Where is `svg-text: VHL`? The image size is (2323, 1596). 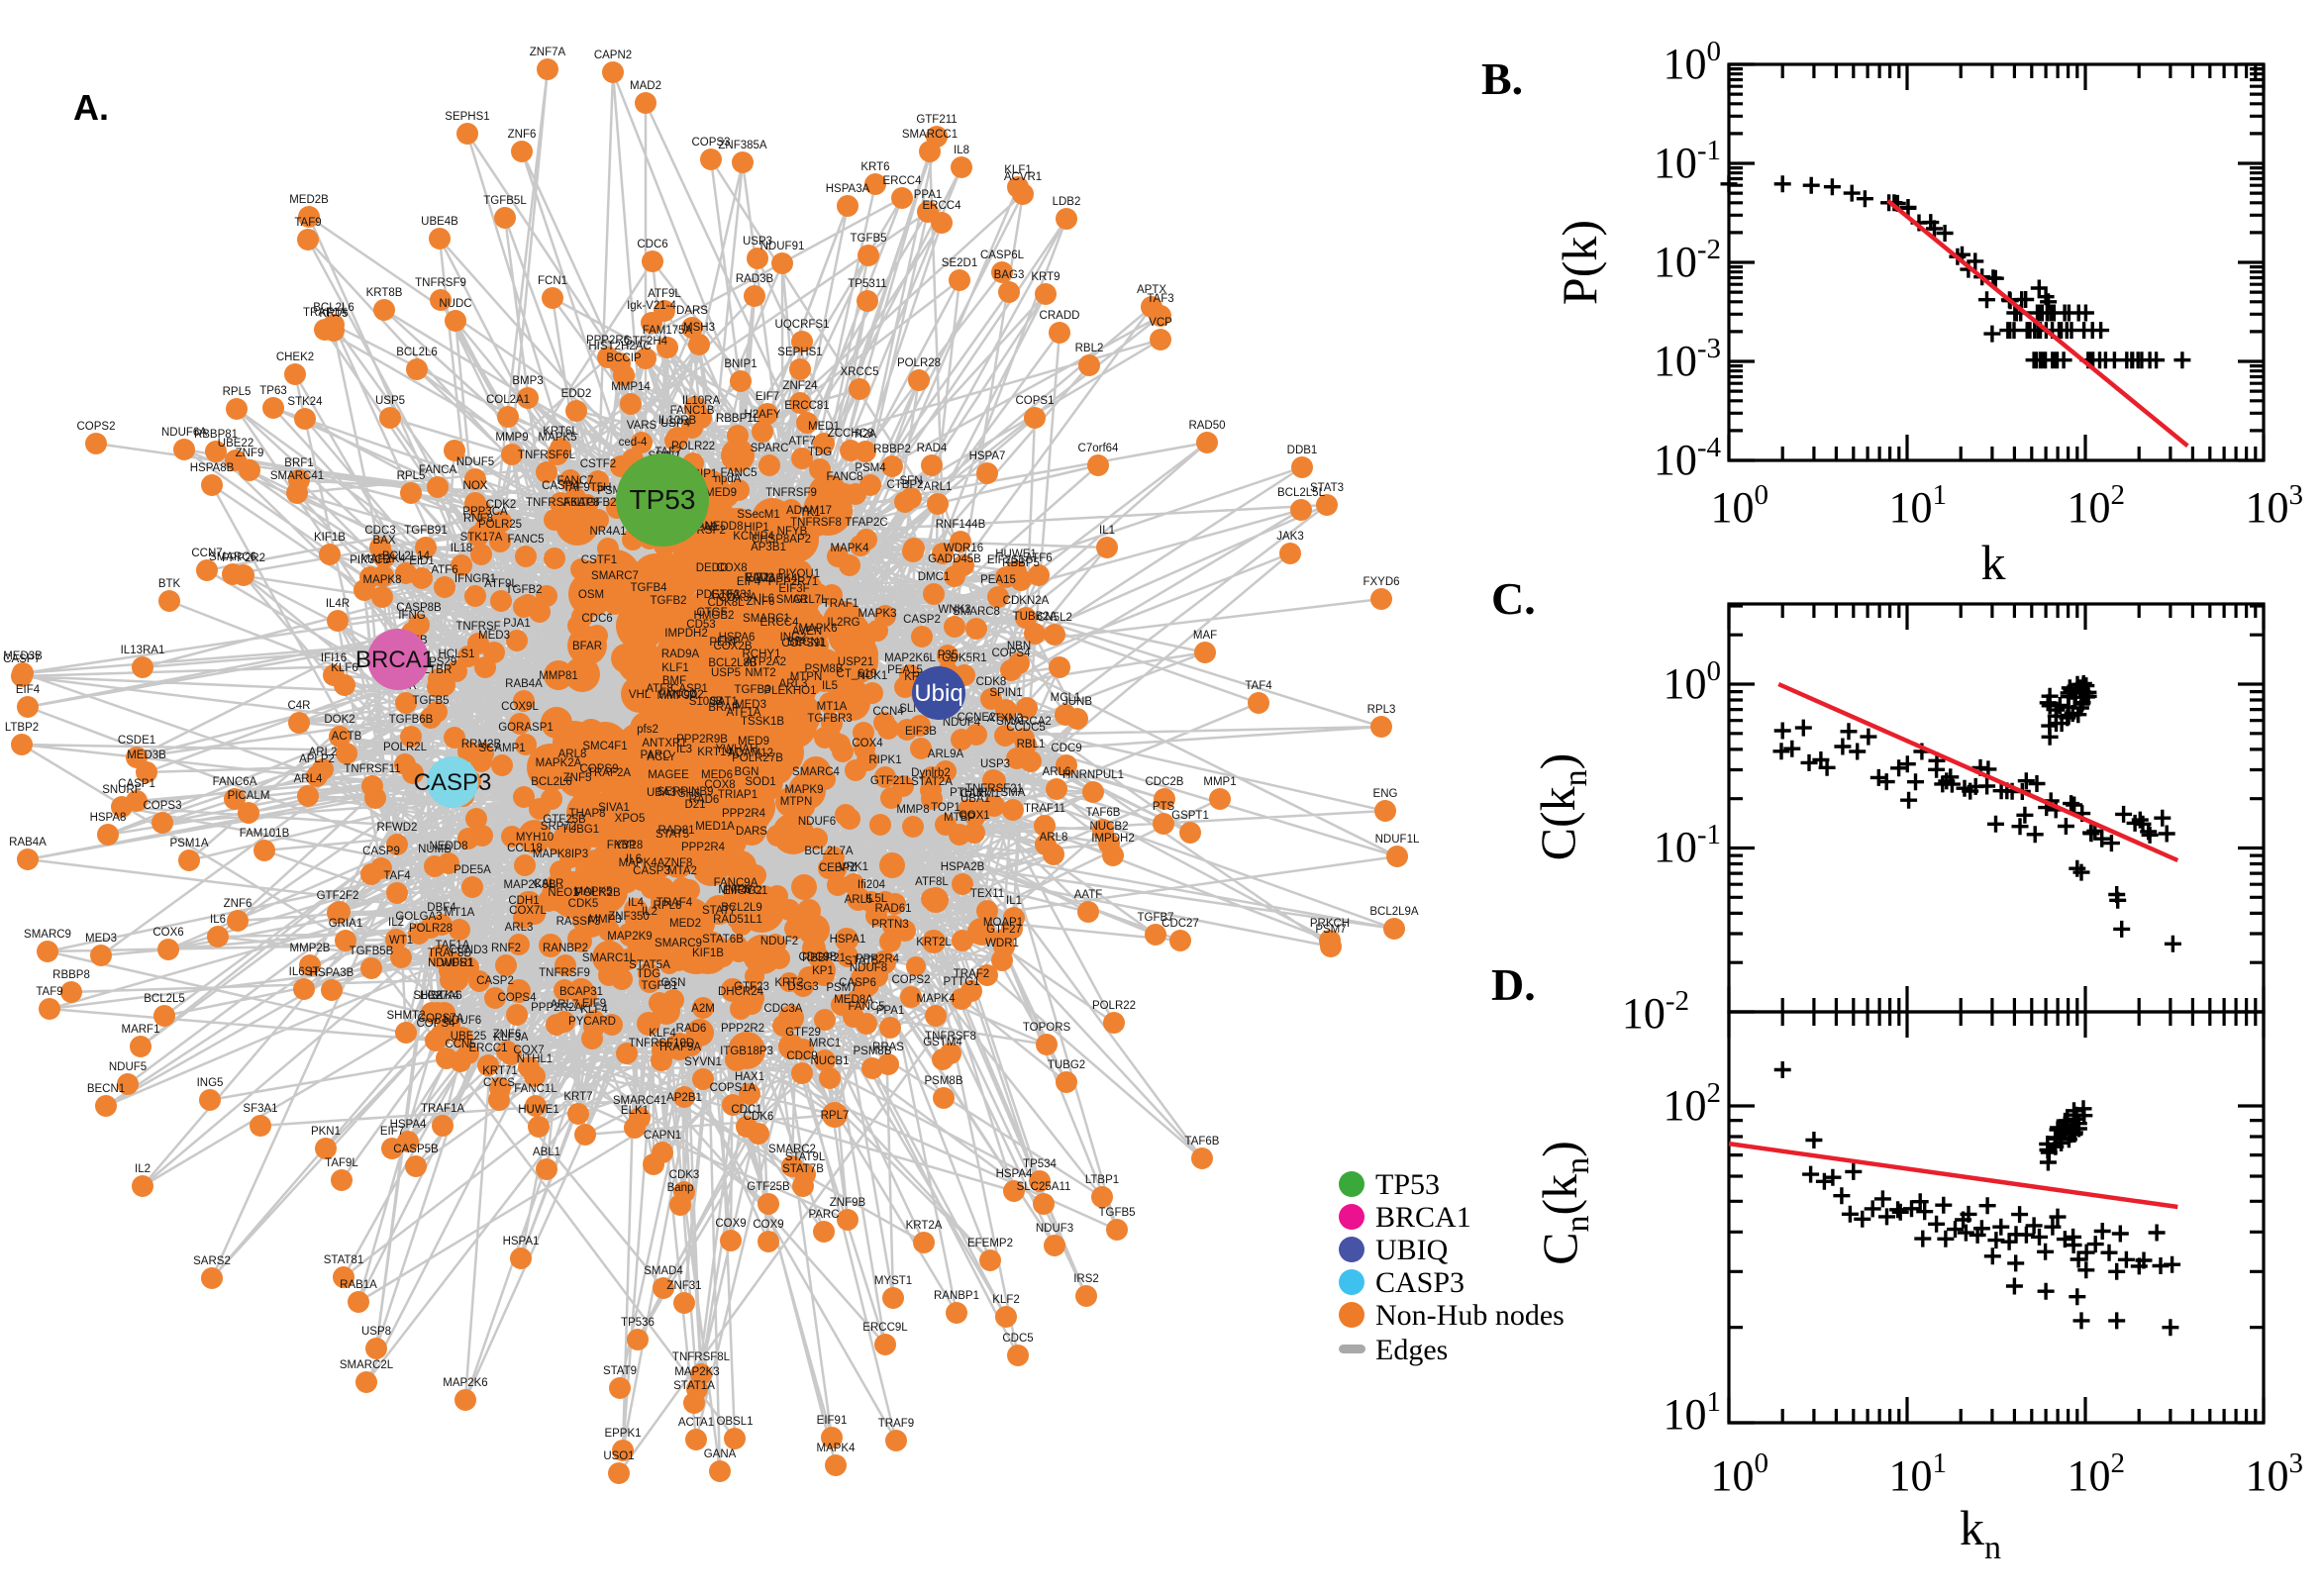 svg-text: VHL is located at coordinates (640, 695).